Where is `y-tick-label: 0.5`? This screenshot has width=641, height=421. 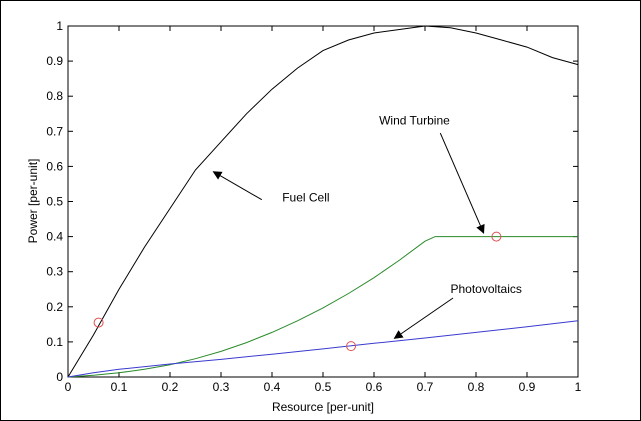 y-tick-label: 0.5 is located at coordinates (54, 202).